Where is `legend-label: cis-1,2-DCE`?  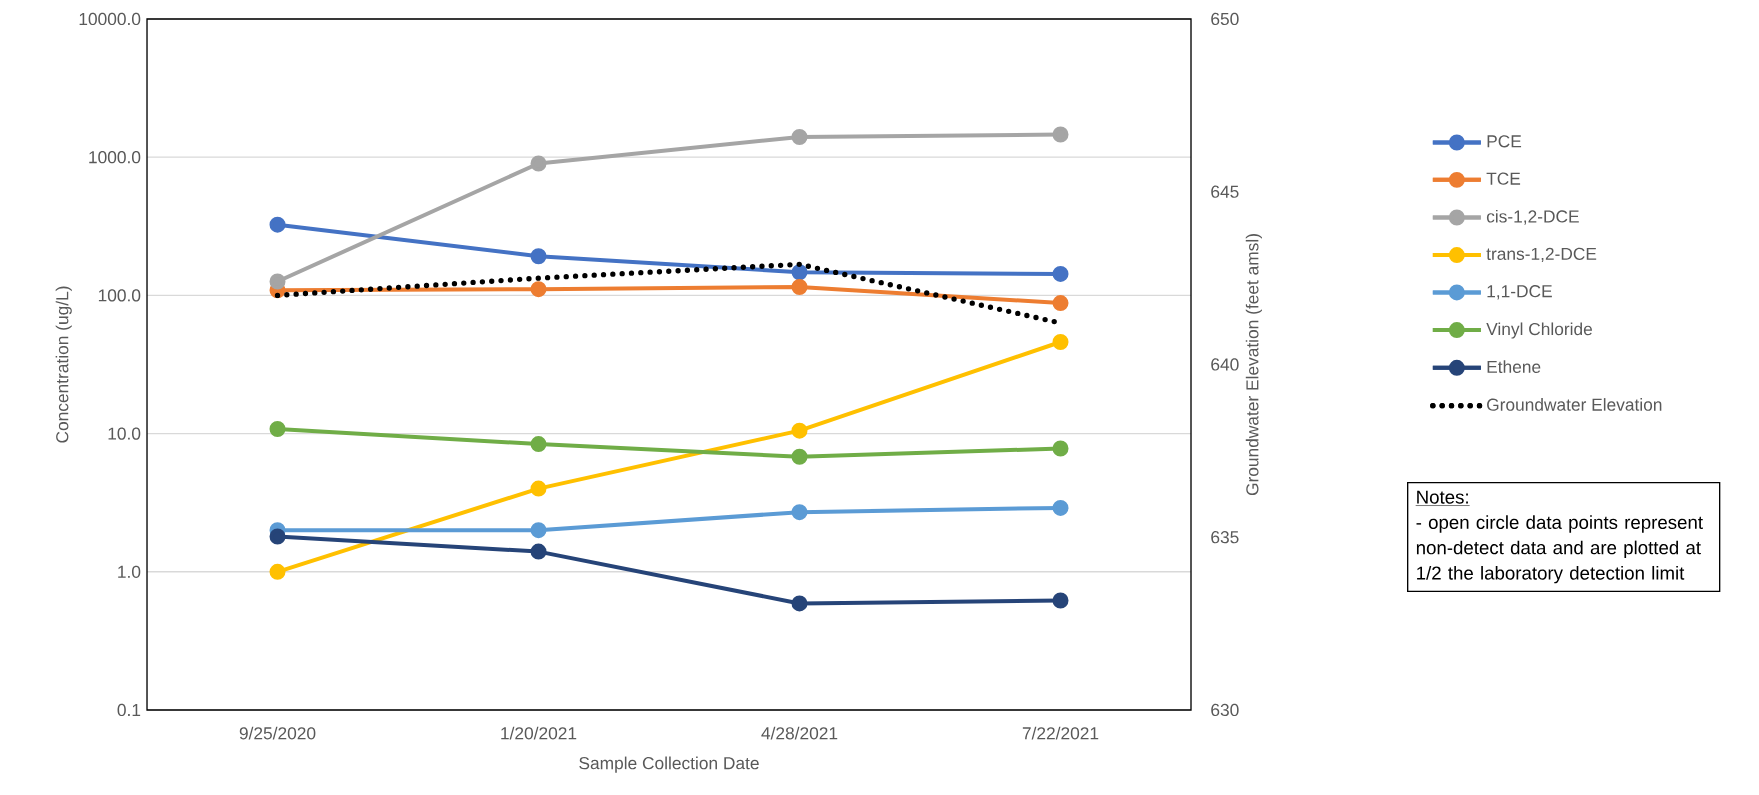 legend-label: cis-1,2-DCE is located at coordinates (1532, 217).